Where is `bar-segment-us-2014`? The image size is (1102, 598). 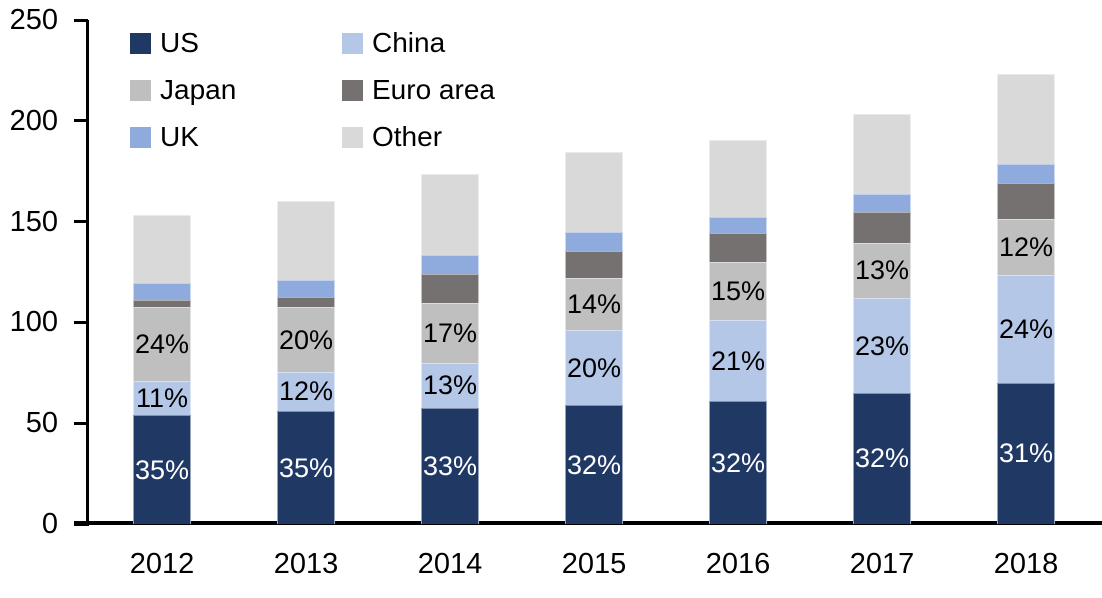 bar-segment-us-2014 is located at coordinates (450, 466).